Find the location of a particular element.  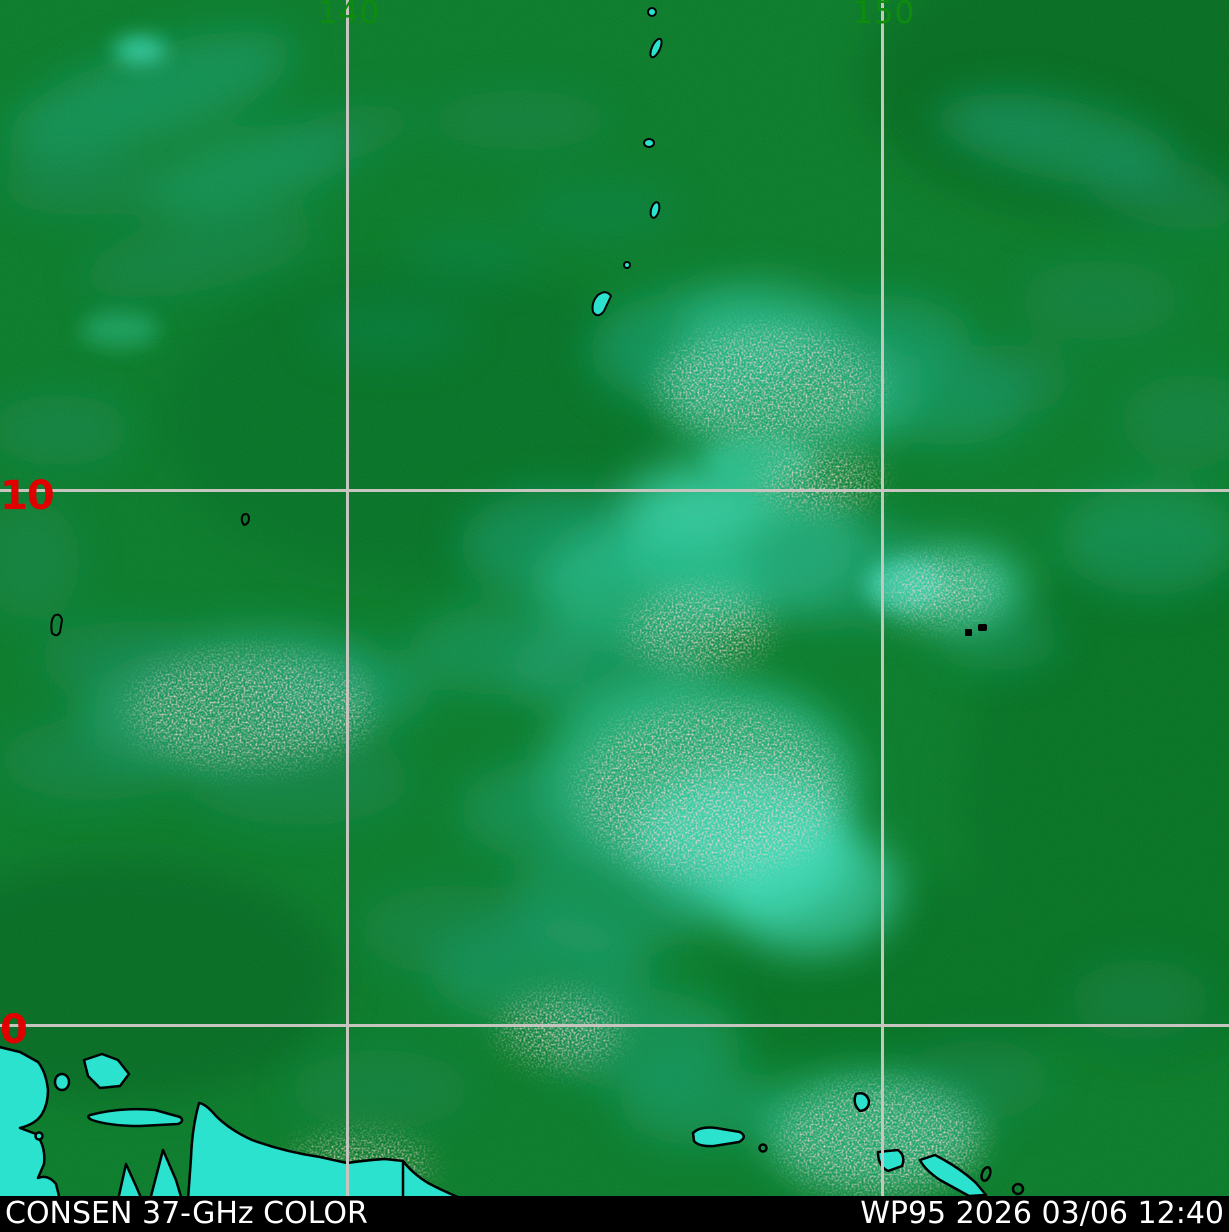

islands-marianas is located at coordinates (627, 162).